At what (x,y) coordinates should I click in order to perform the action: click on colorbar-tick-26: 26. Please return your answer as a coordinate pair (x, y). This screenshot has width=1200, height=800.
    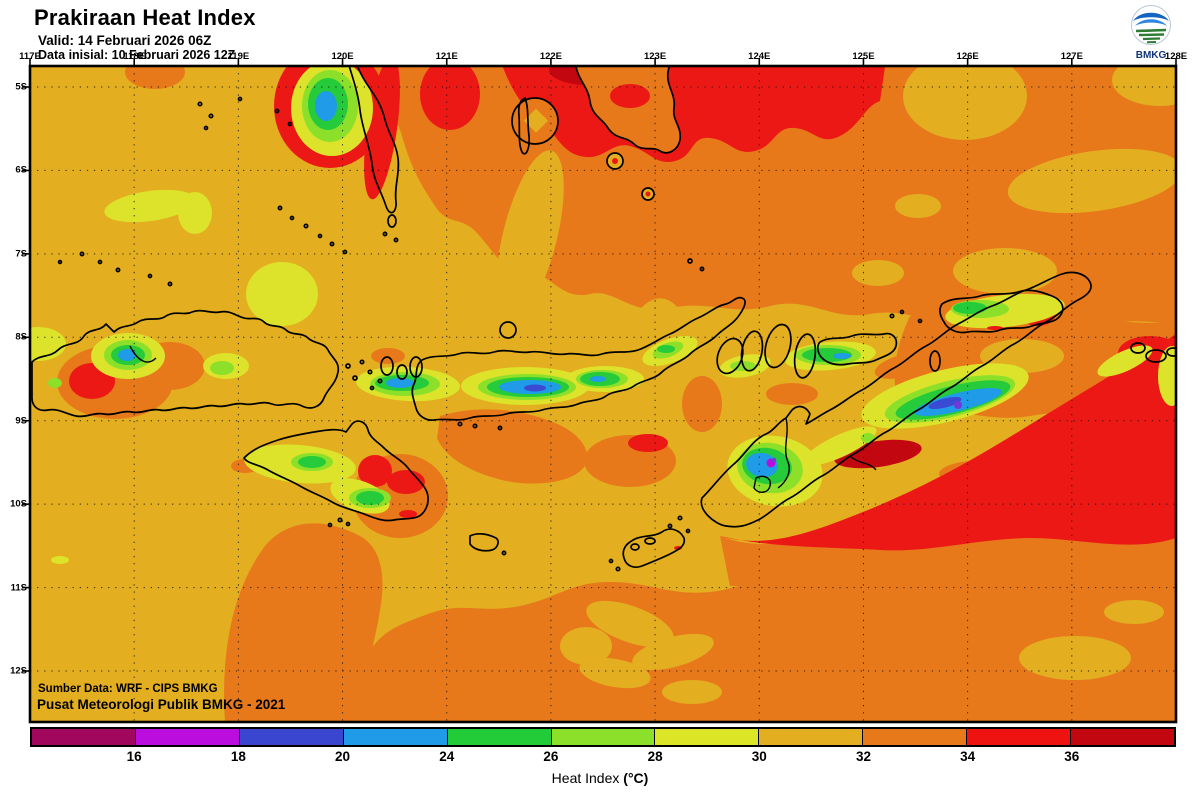
    Looking at the image, I should click on (551, 756).